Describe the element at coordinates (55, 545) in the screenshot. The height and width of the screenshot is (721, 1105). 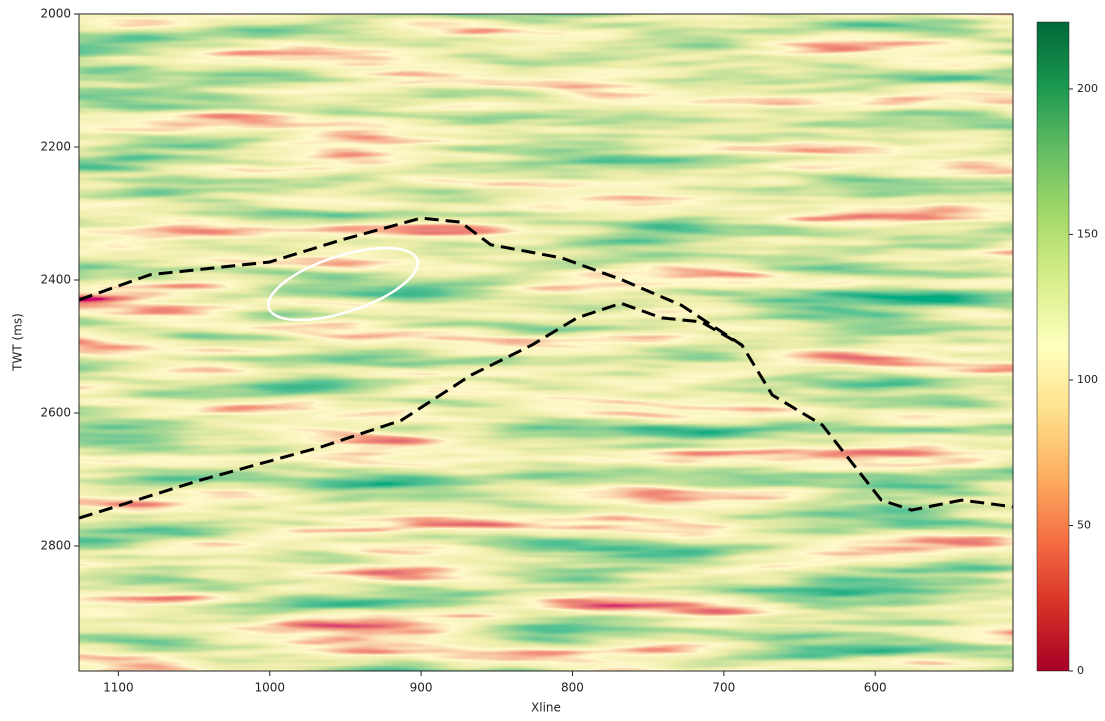
I see `y-tick-label: 2800` at that location.